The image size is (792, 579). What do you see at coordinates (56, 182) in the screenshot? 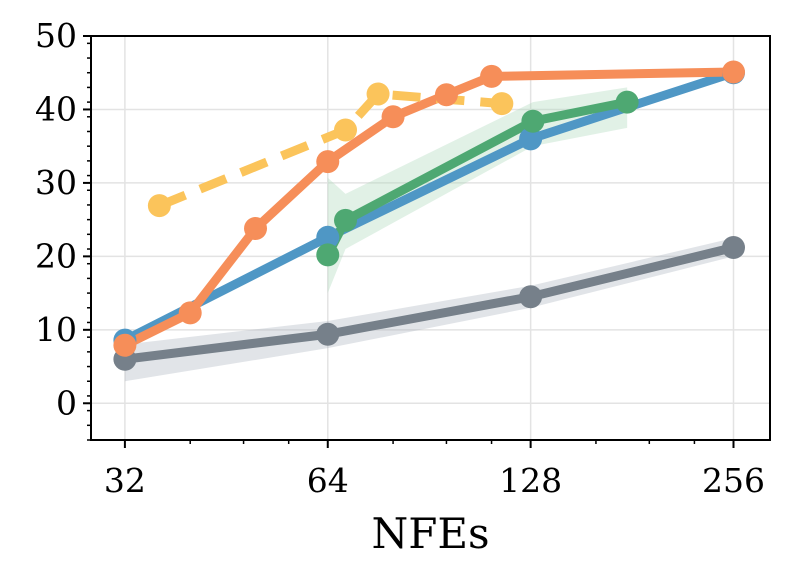
I see `y-tick-label: 30` at bounding box center [56, 182].